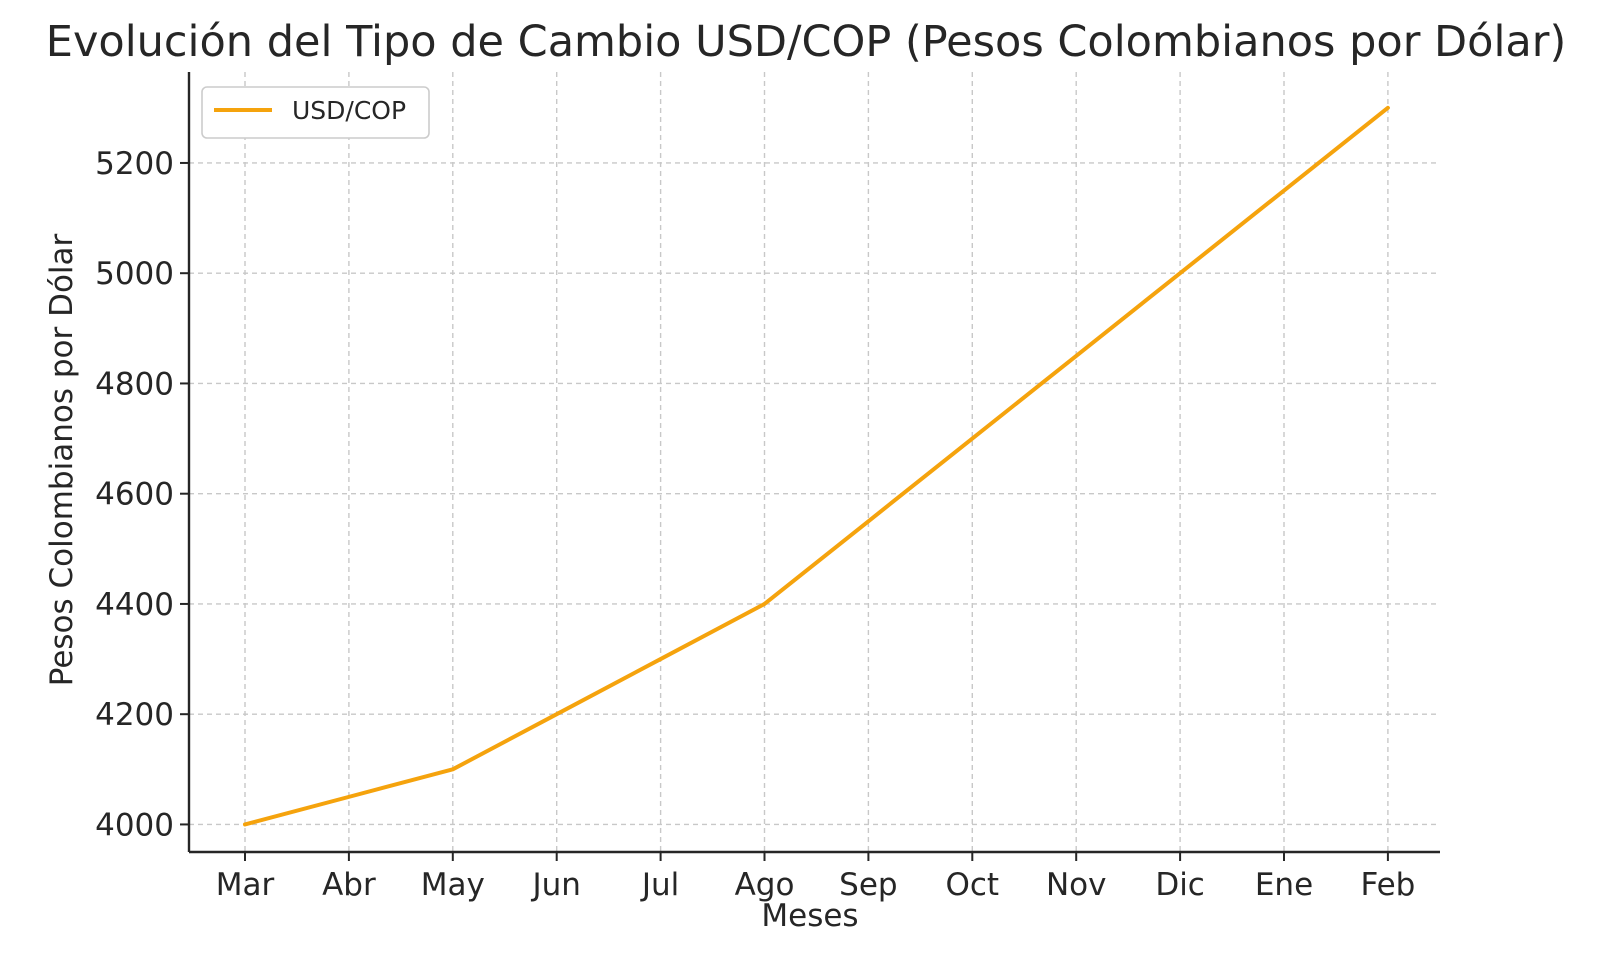 This screenshot has height=953, width=1613. Describe the element at coordinates (555, 885) in the screenshot. I see `x-tick-label: Jun` at that location.